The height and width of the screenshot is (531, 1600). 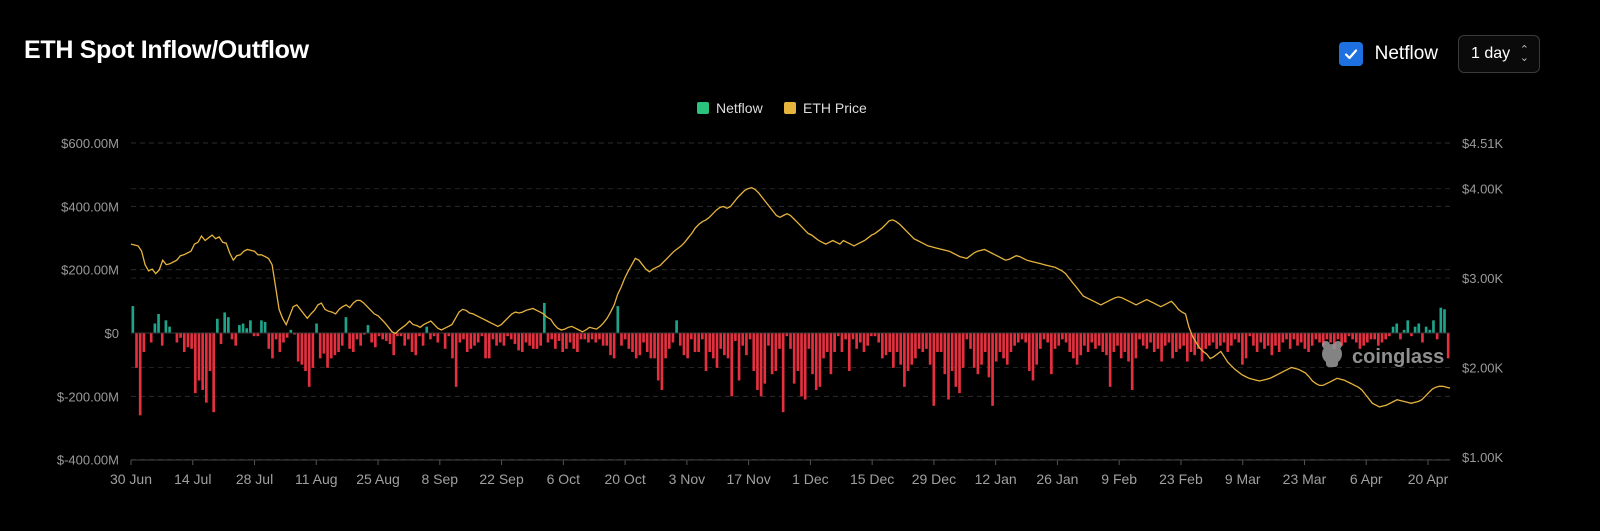 I want to click on x-tick-label: 12 Jan, so click(x=996, y=479).